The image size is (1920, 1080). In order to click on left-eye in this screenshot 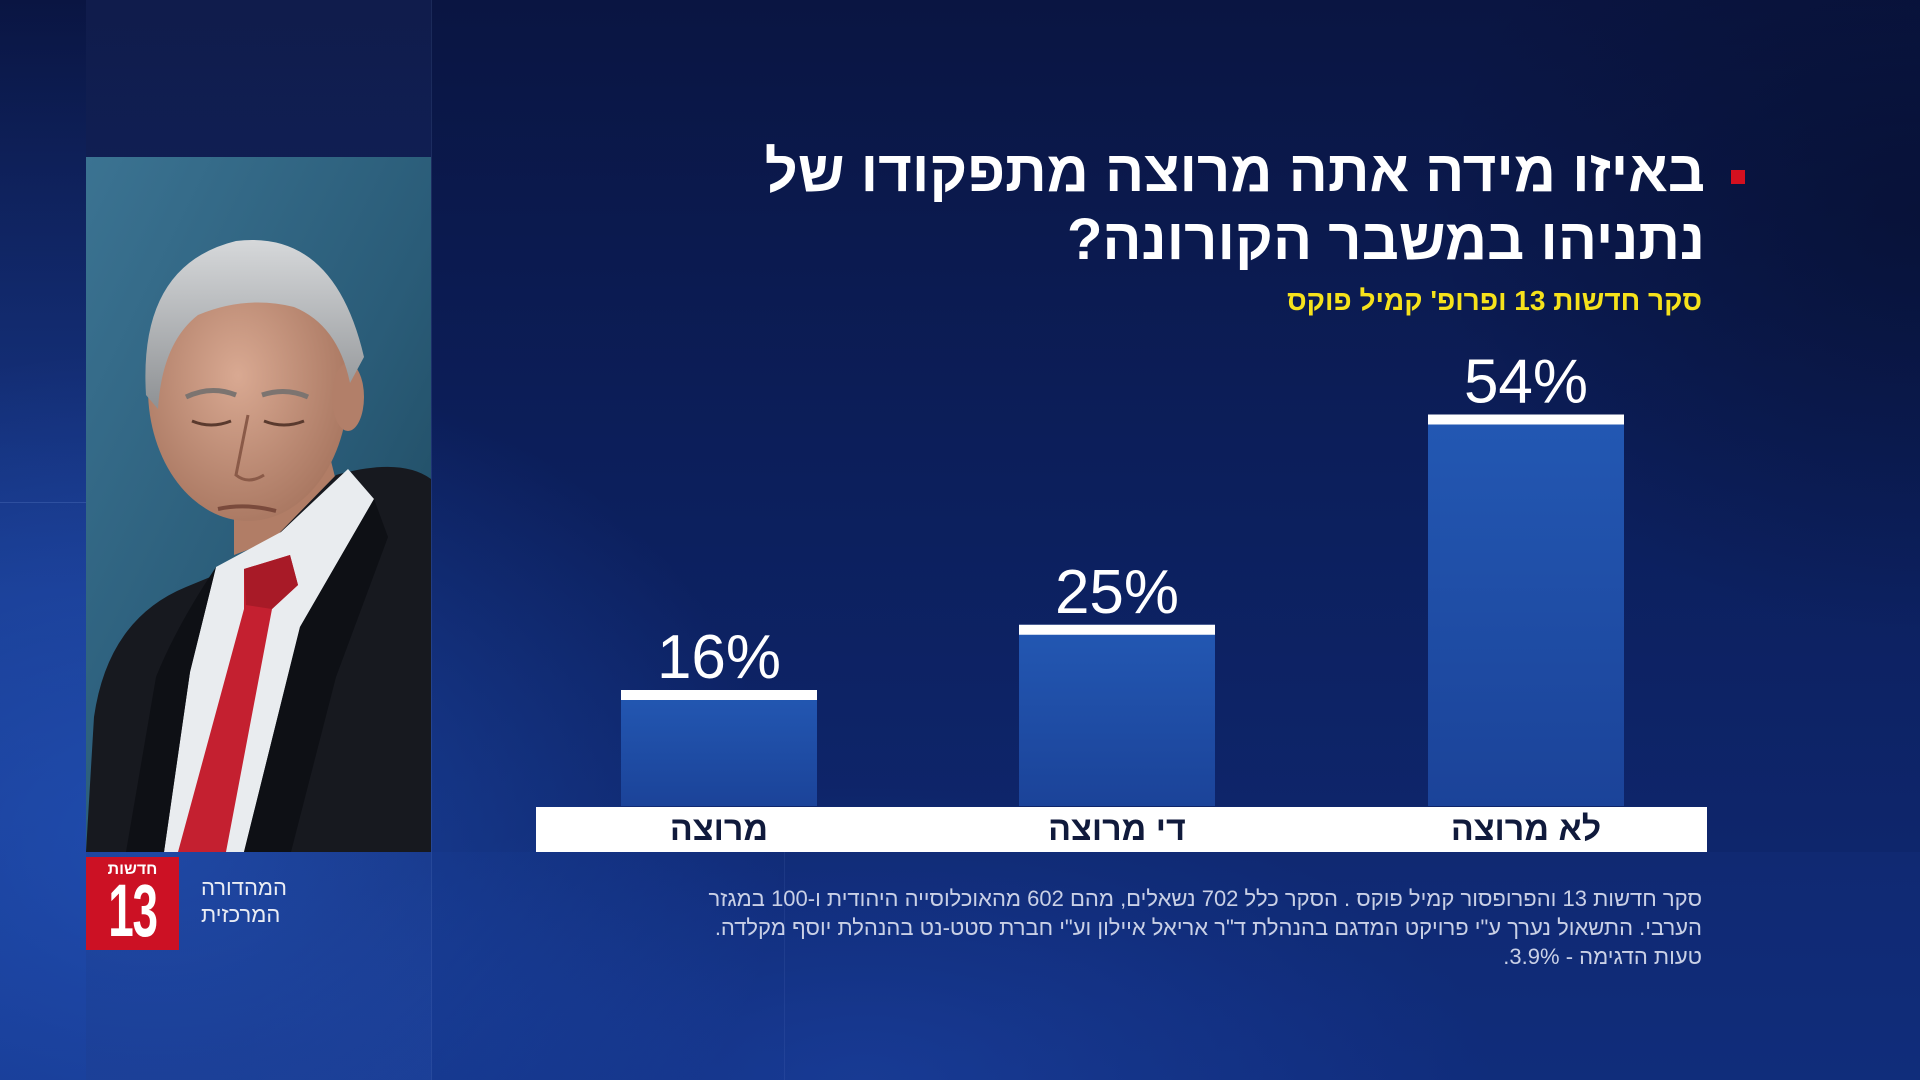, I will do `click(211, 423)`.